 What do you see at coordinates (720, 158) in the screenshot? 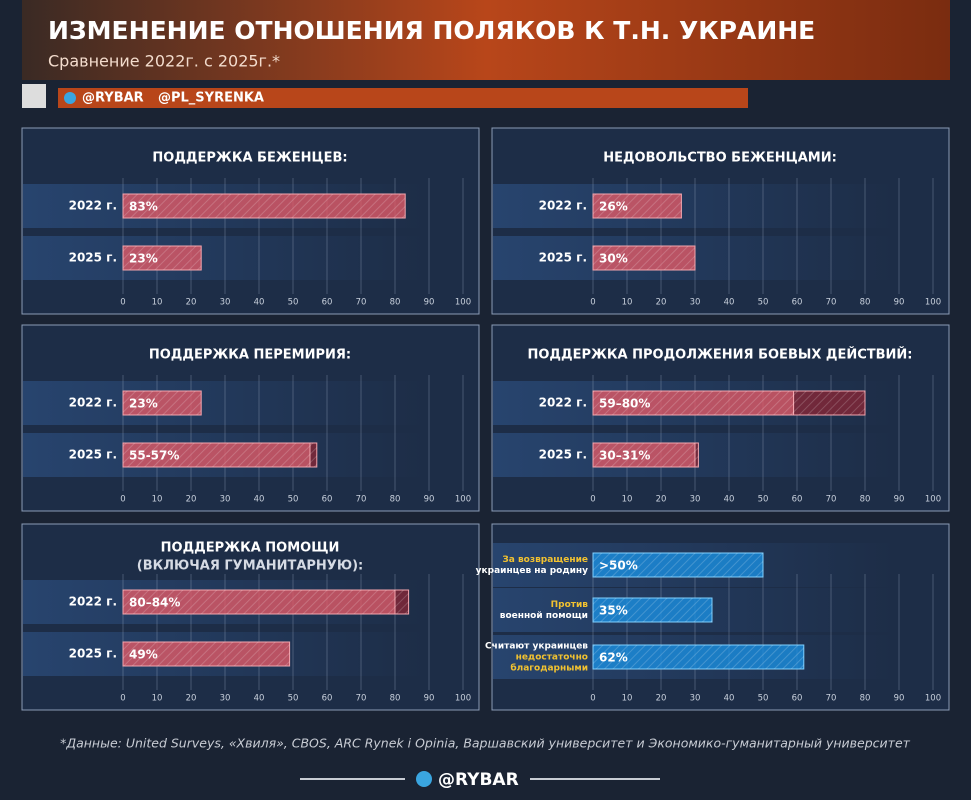
I see `panel-title: НЕДОВОЛЬСТВО БЕЖЕНЦАМИ:` at bounding box center [720, 158].